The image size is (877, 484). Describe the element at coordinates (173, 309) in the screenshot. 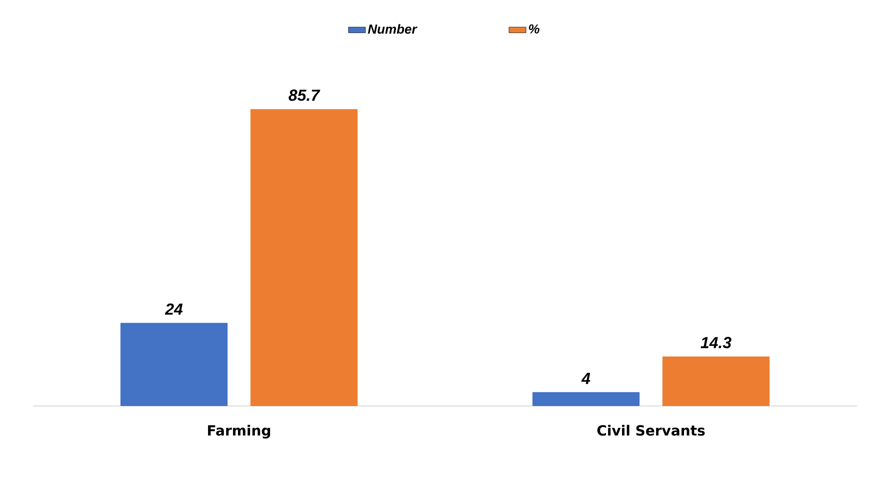

I see `data-label: 24` at that location.